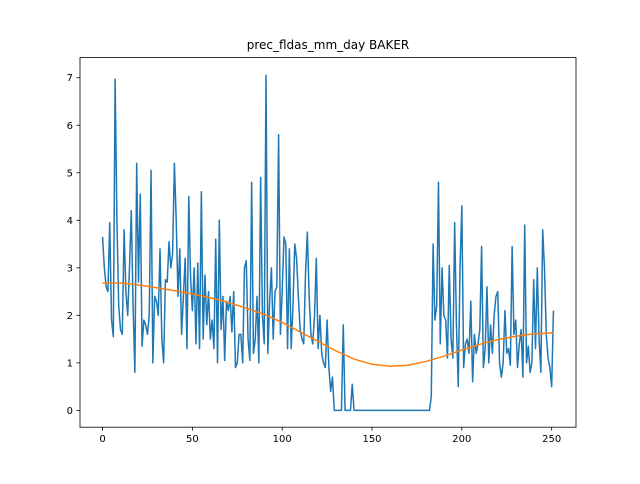 The height and width of the screenshot is (484, 640). I want to click on y-tick-label: 1, so click(70, 363).